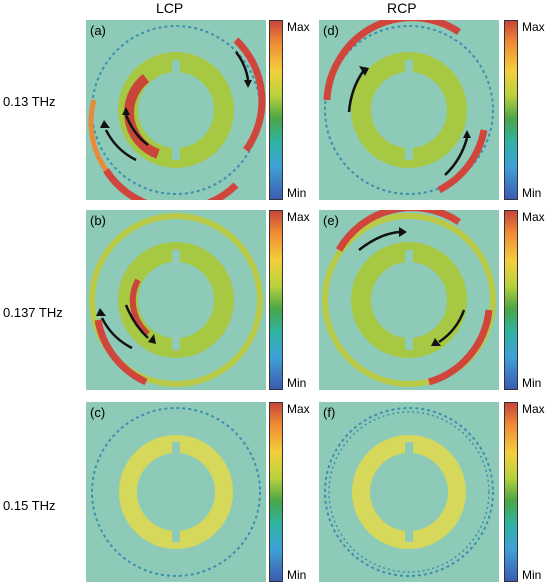 This screenshot has height=588, width=550. Describe the element at coordinates (511, 300) in the screenshot. I see `colorbar-e` at that location.